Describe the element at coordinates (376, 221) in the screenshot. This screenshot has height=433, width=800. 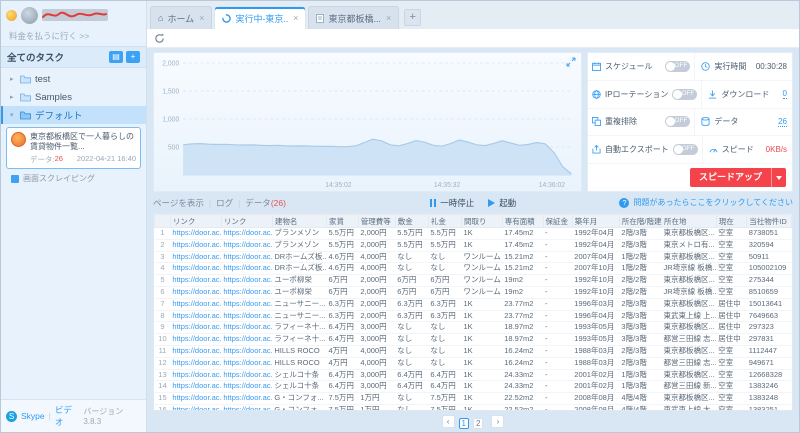
I see `column-header: 管理費等` at that location.